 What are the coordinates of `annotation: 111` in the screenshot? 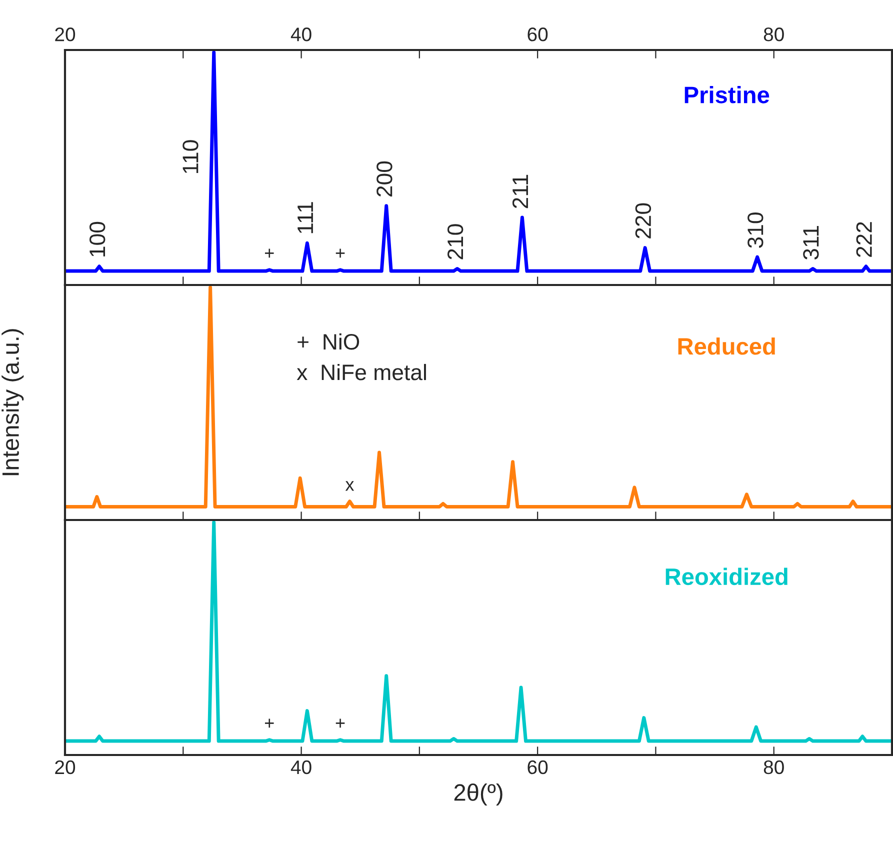 It's located at (305, 218).